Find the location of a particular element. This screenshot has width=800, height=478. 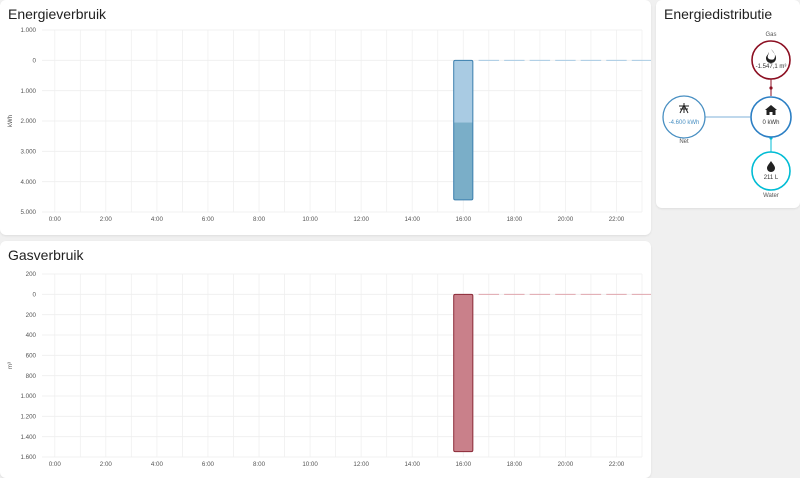

energy-x-tick-label: 0:00 is located at coordinates (55, 219).